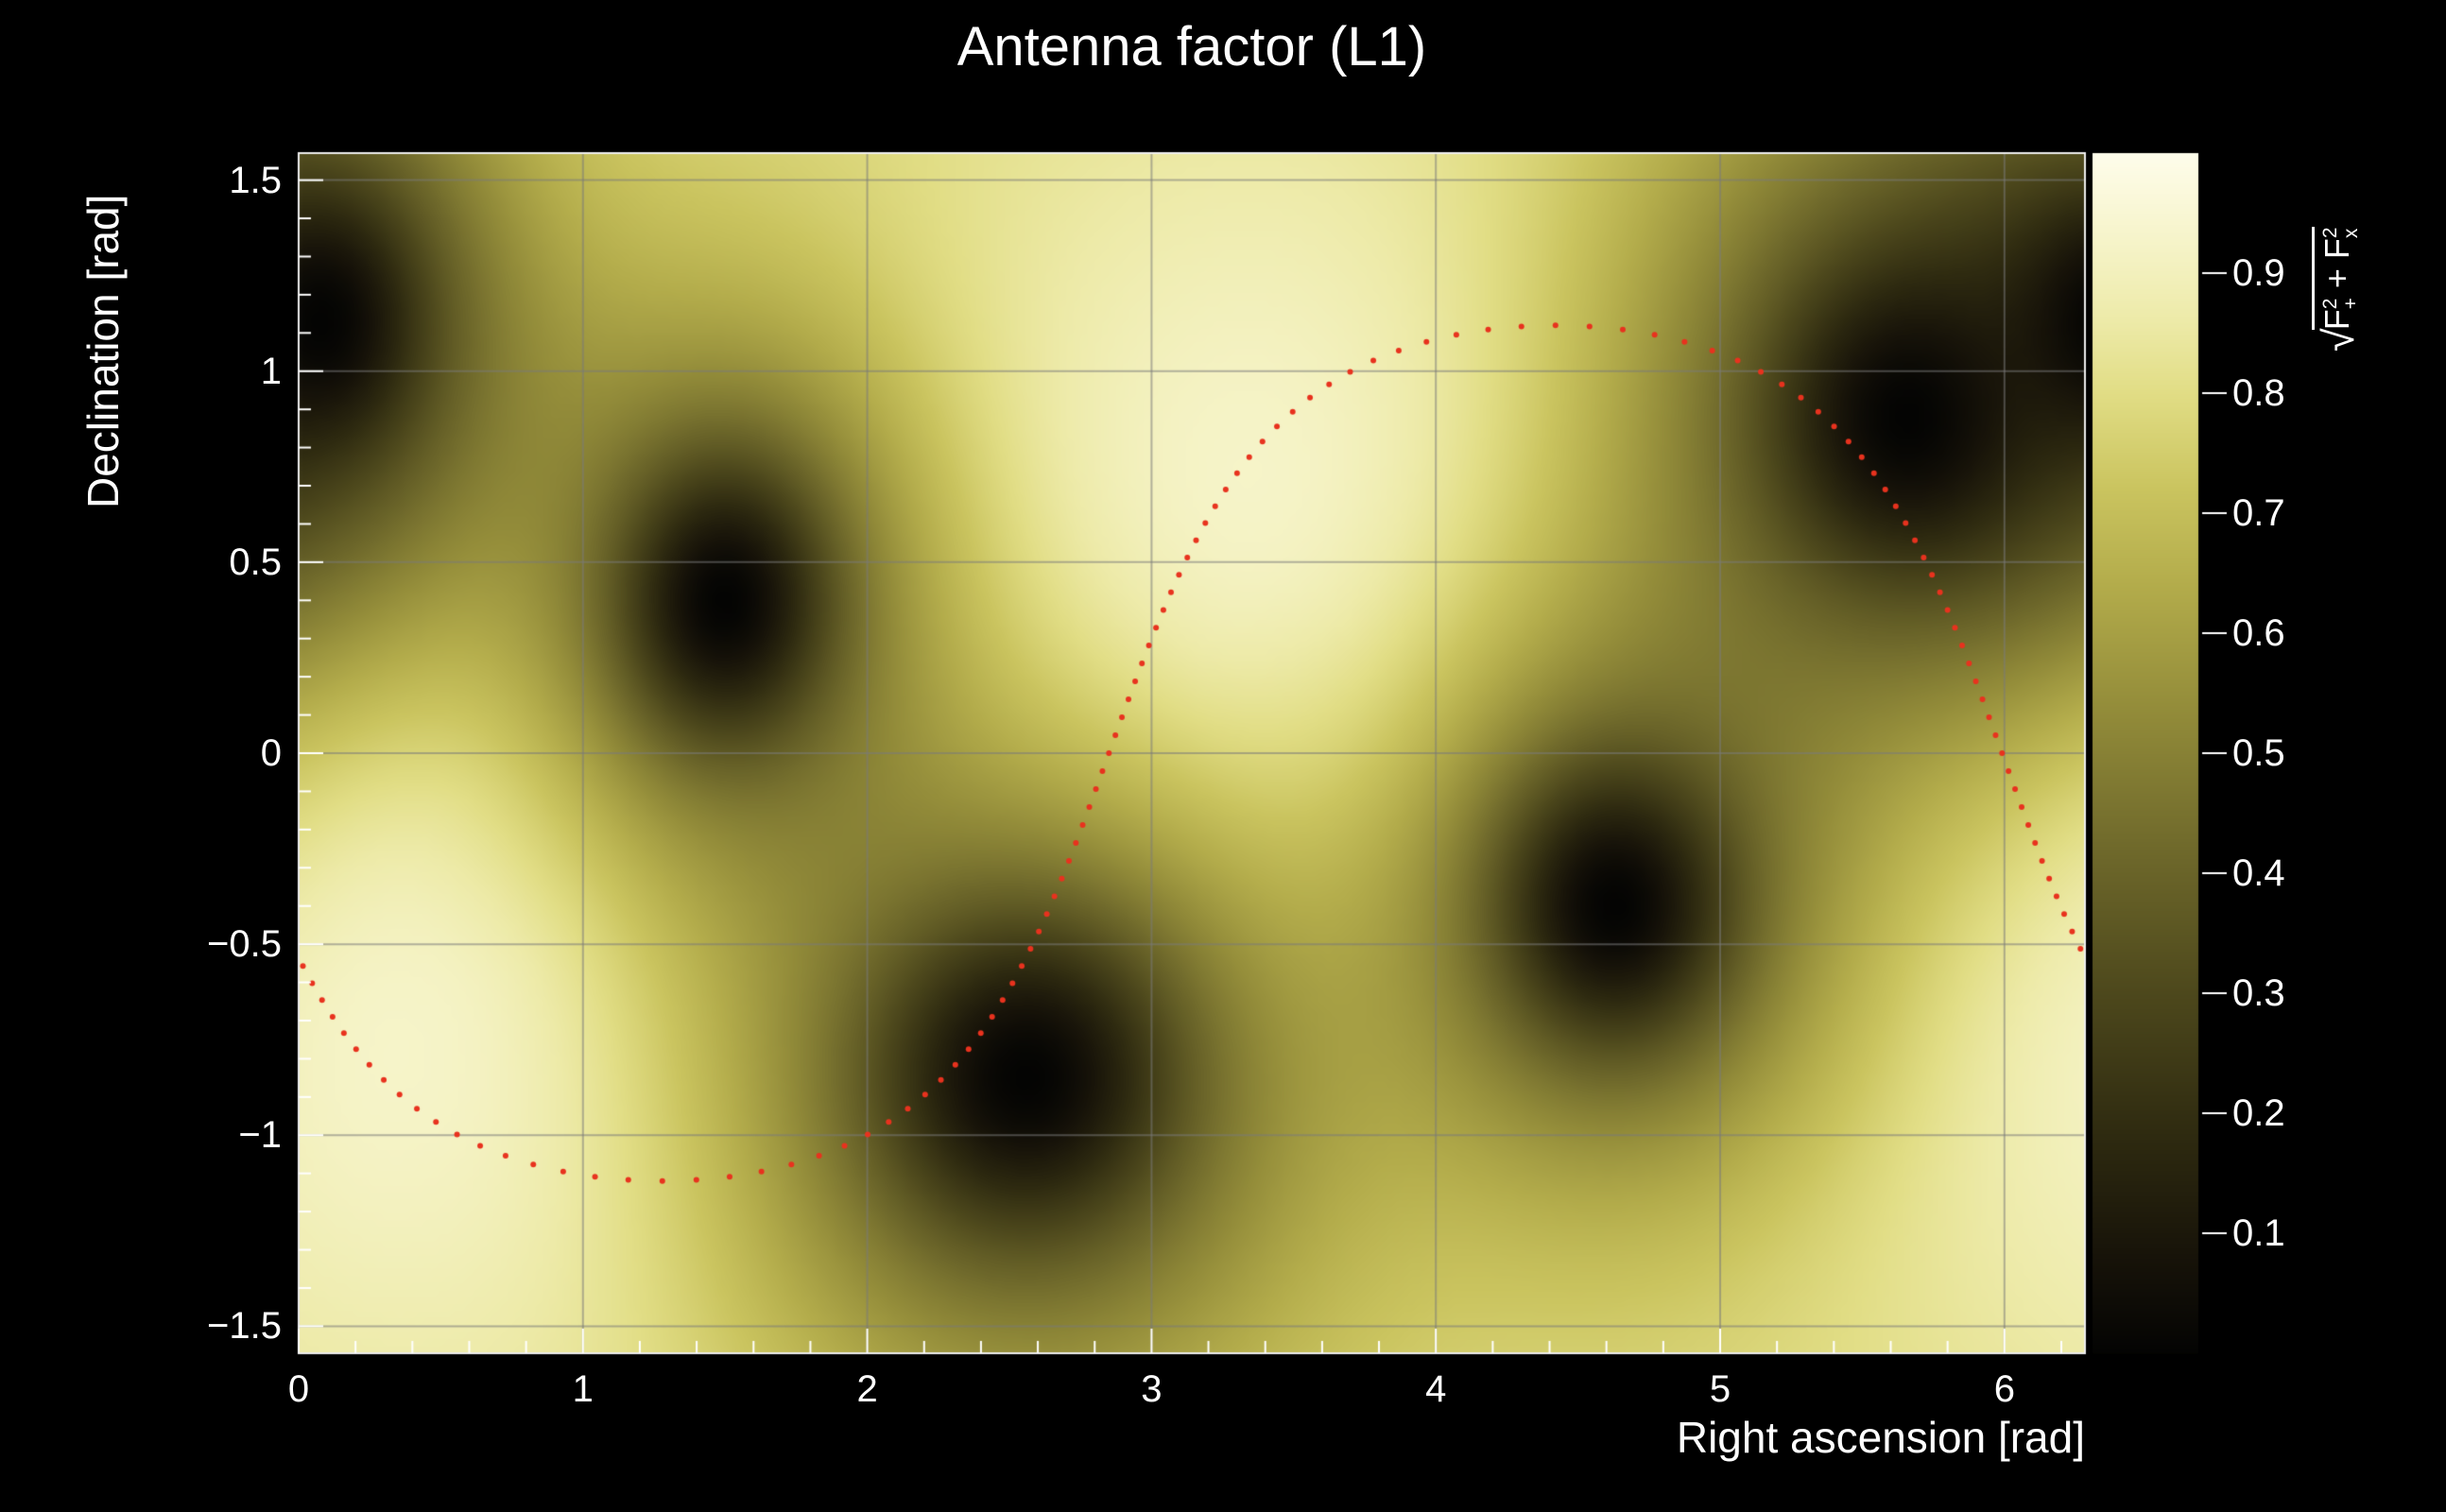 The image size is (2446, 1512). I want to click on y-tick-label: 0.5, so click(255, 562).